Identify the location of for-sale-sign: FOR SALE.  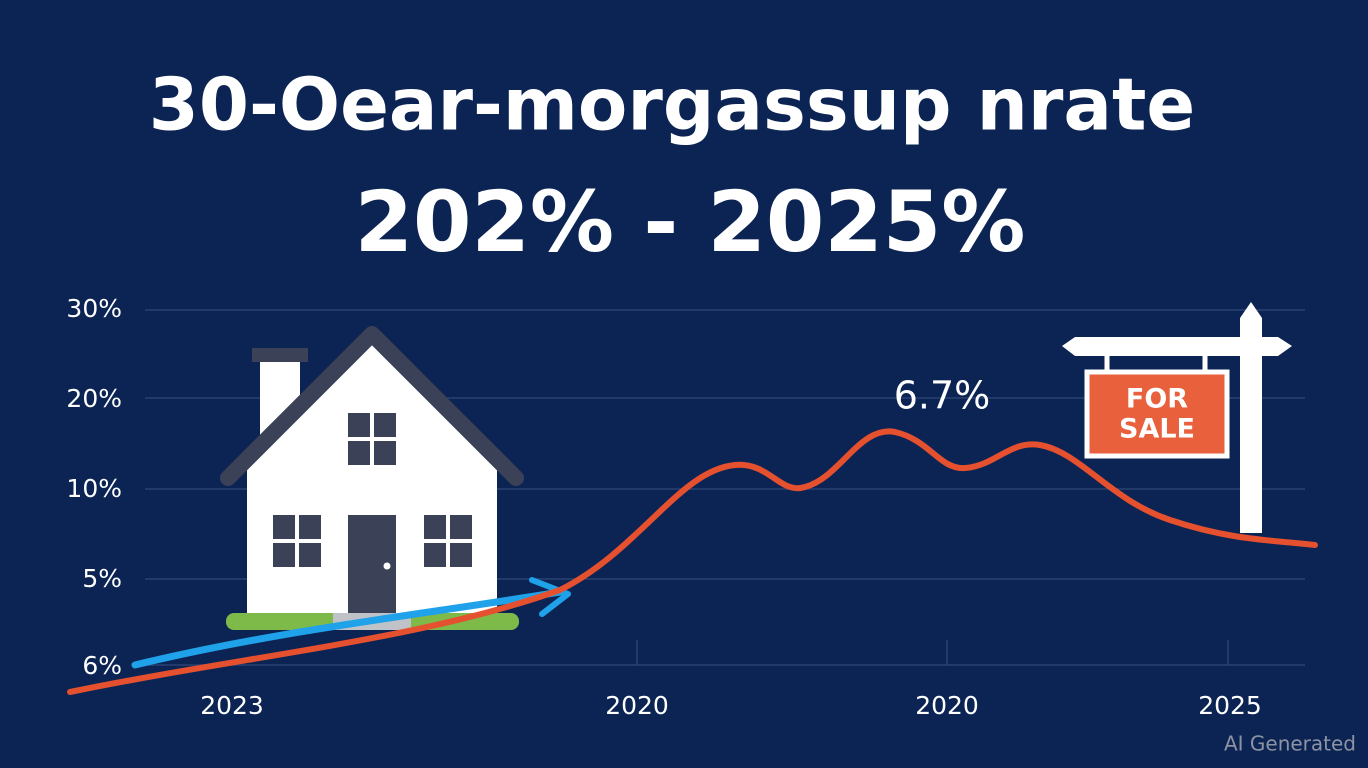
(1177, 417).